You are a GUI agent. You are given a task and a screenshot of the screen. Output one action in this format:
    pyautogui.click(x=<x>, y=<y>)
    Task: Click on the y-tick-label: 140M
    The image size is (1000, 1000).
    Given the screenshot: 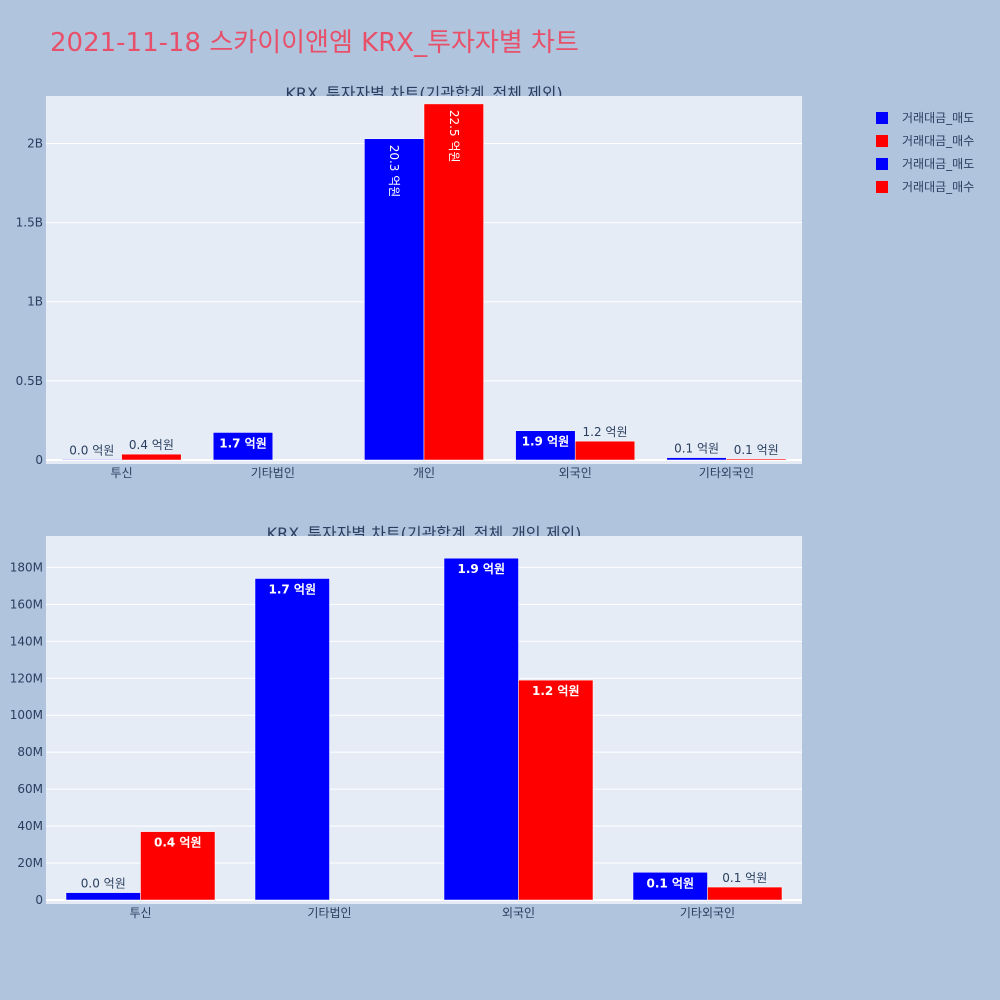 What is the action you would take?
    pyautogui.click(x=26, y=641)
    